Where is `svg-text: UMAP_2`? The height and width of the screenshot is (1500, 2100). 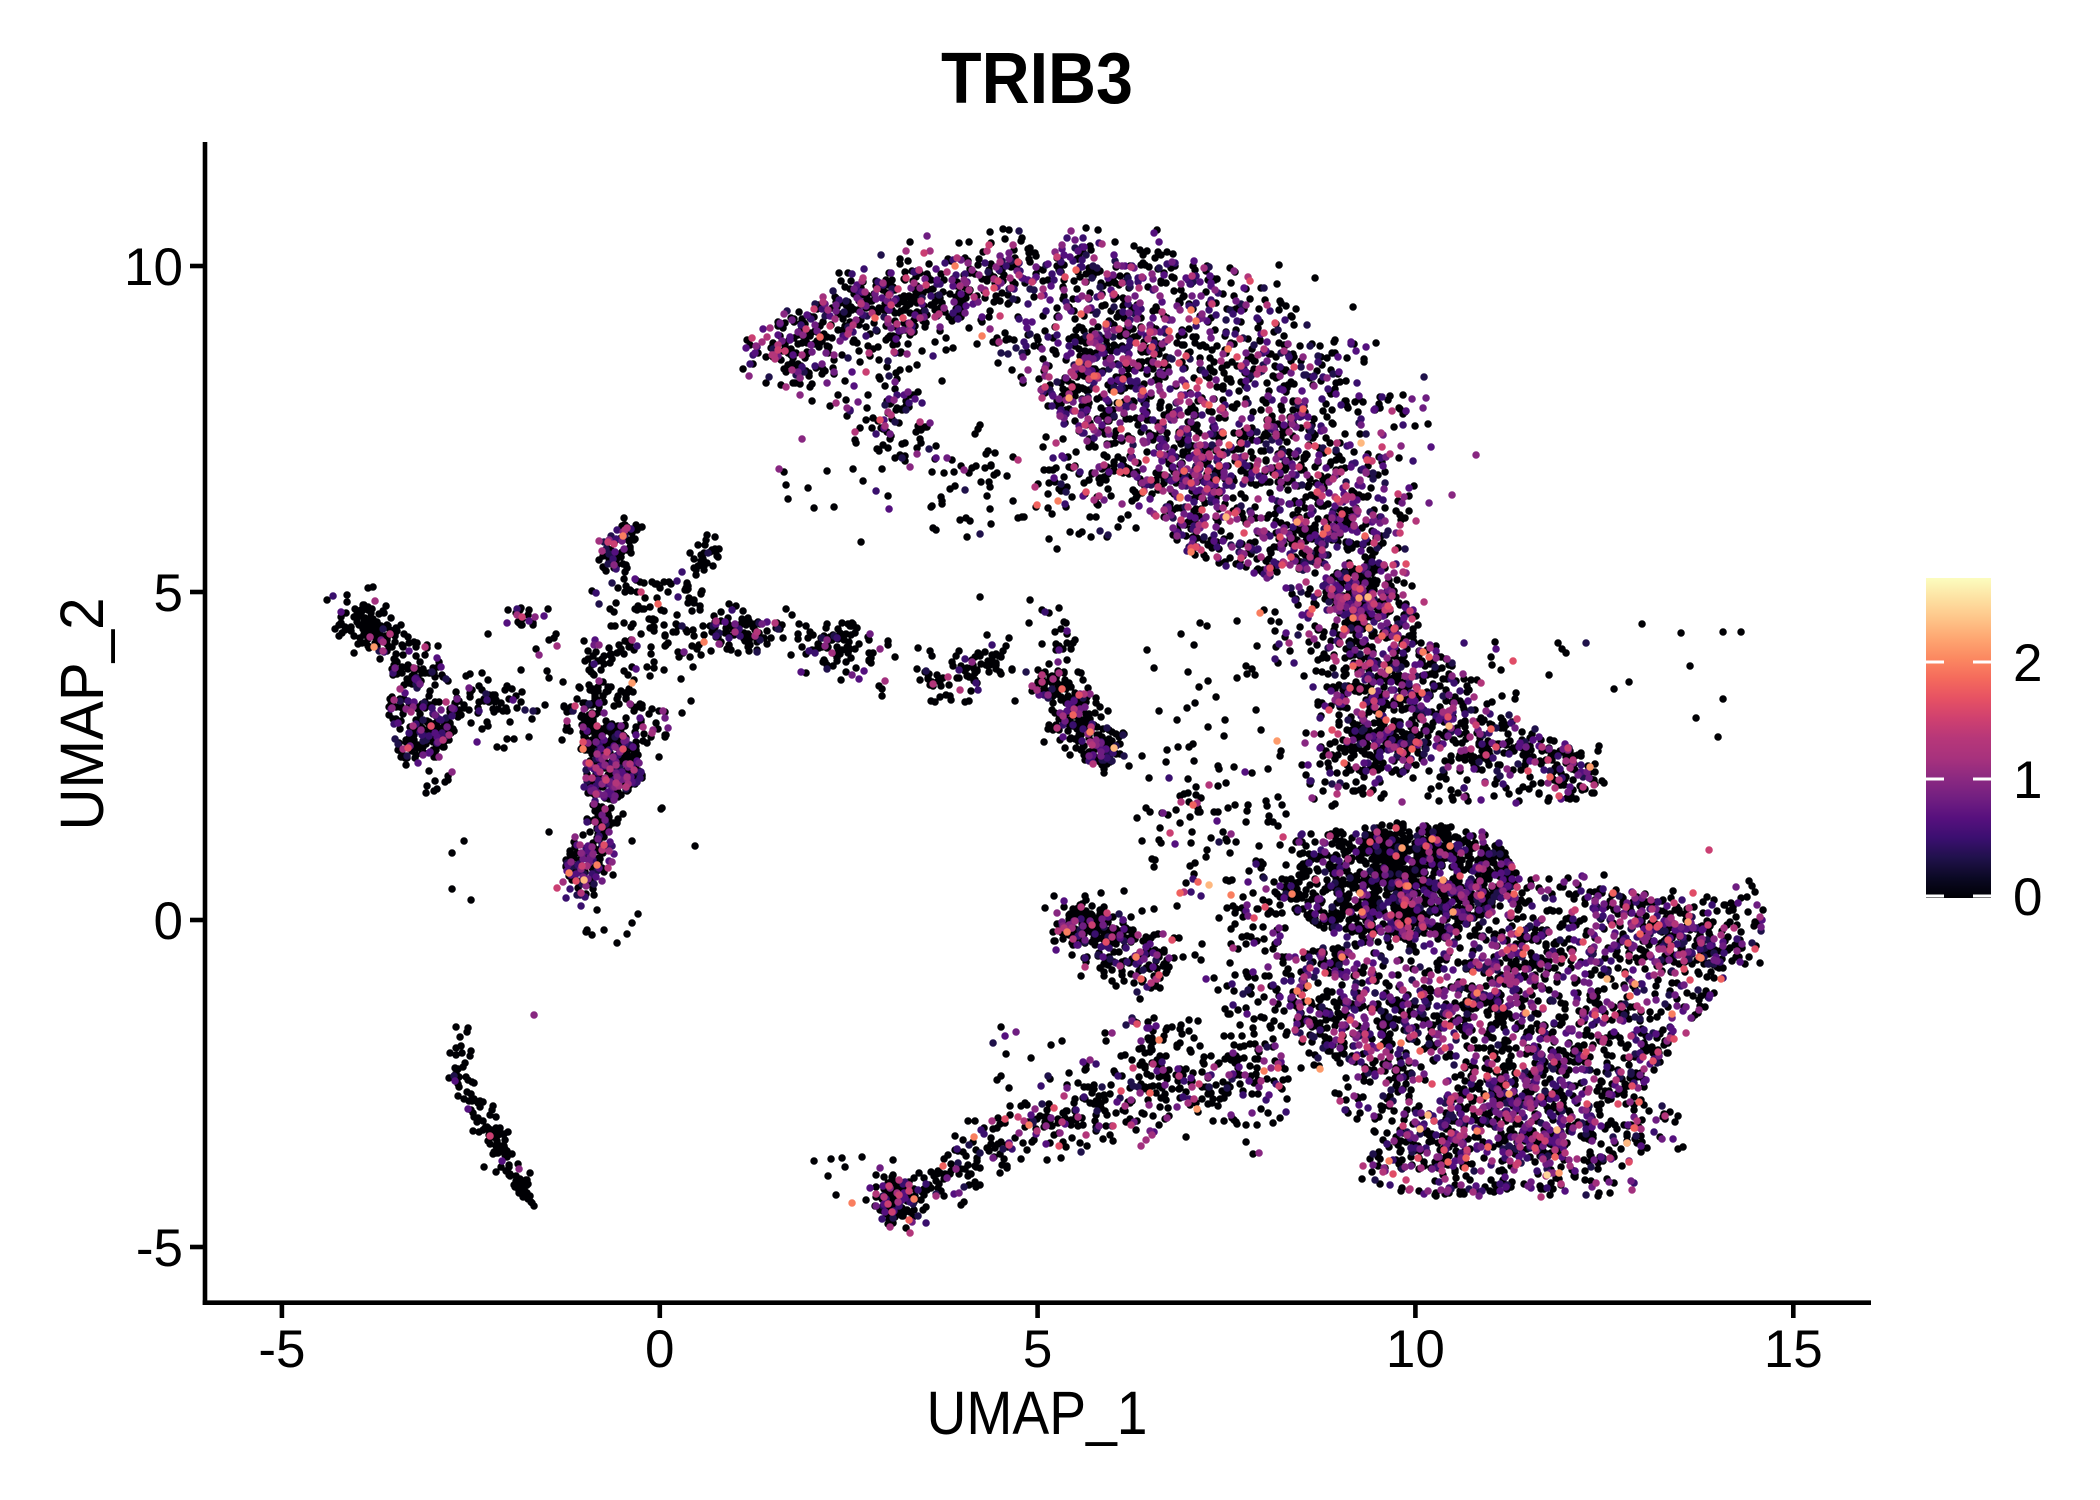 svg-text: UMAP_2 is located at coordinates (82, 714).